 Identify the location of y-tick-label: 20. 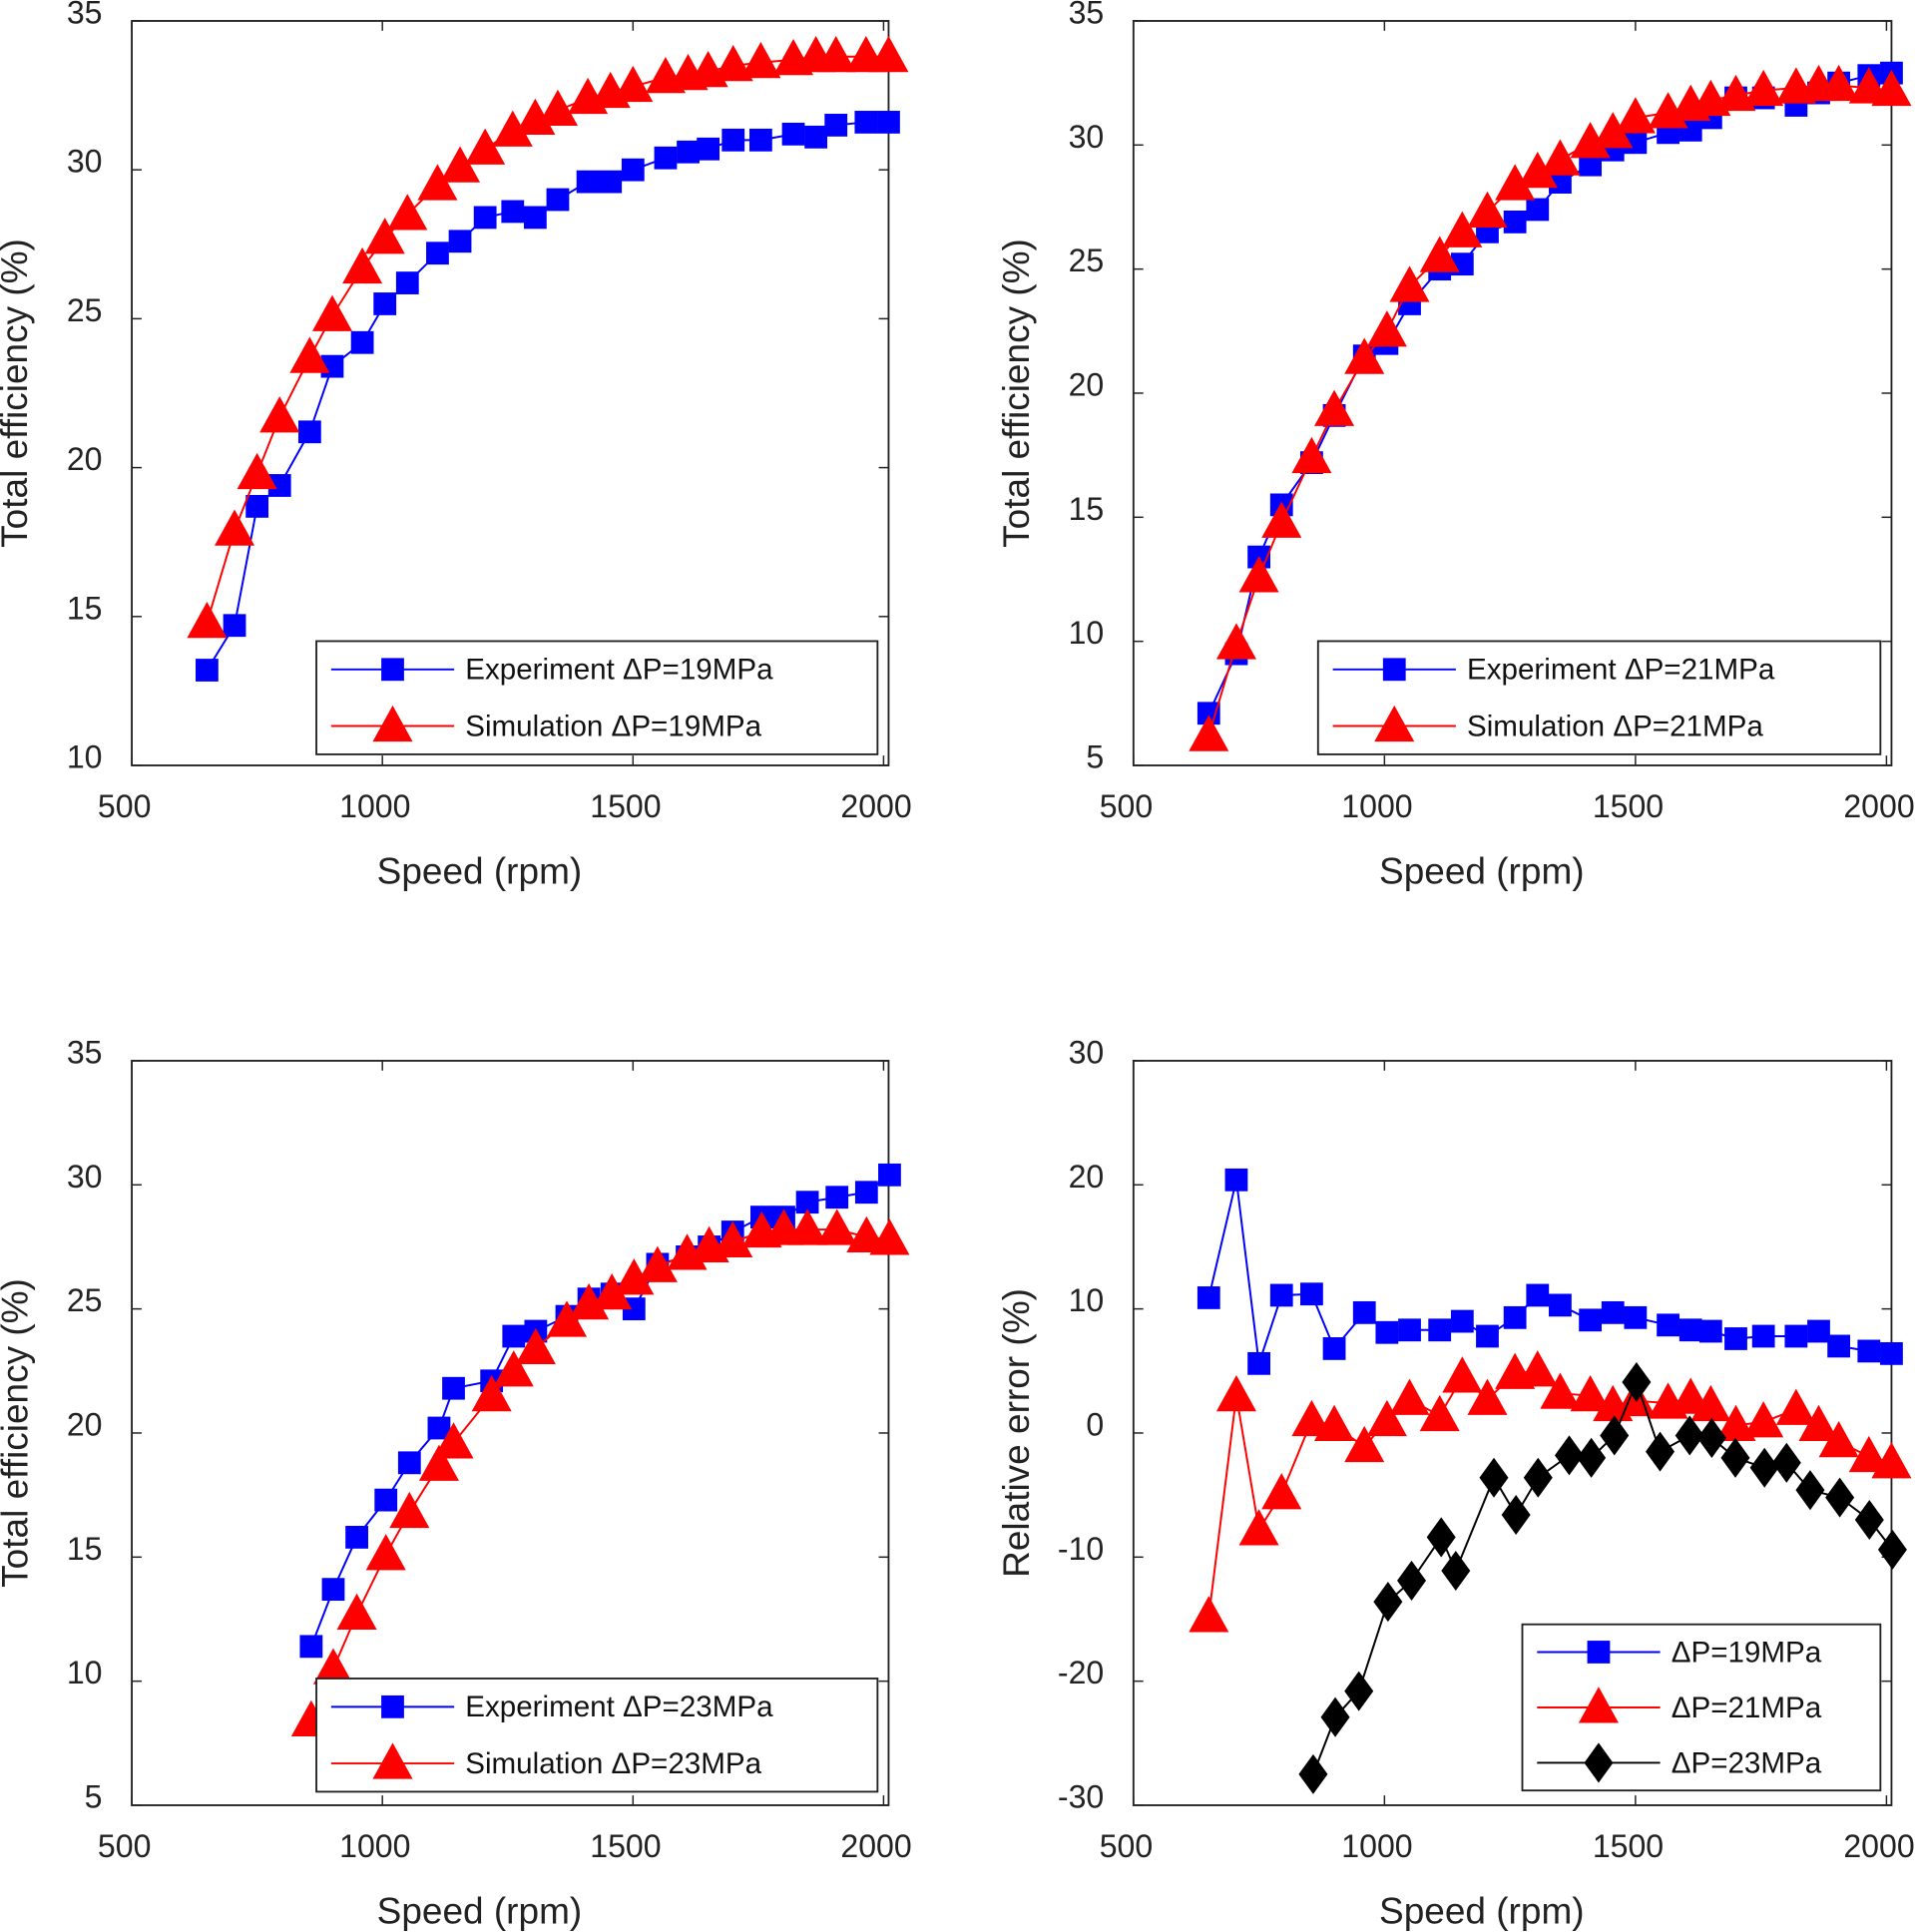
(85, 459).